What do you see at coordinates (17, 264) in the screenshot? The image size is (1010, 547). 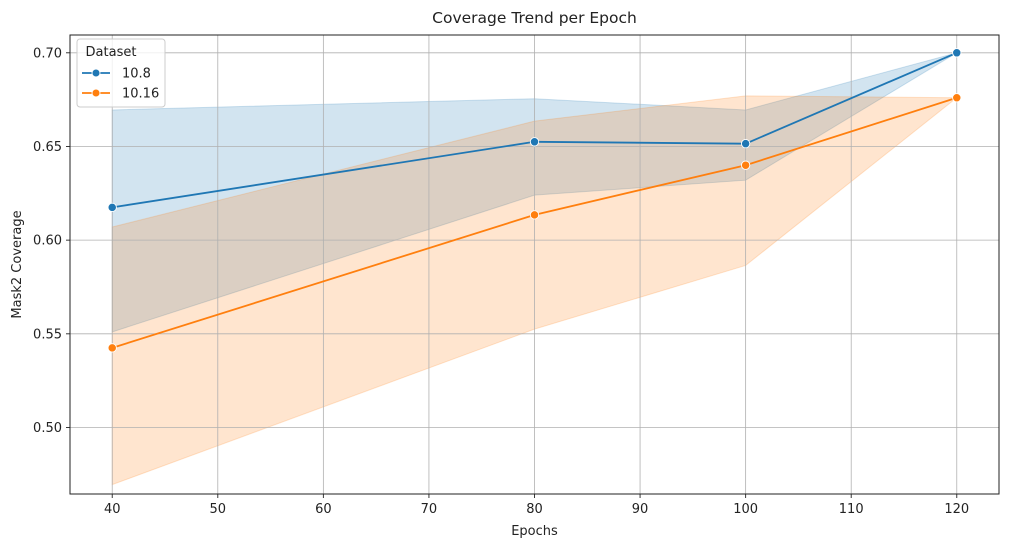 I see `y-axis-label: Mask2 Coverage` at bounding box center [17, 264].